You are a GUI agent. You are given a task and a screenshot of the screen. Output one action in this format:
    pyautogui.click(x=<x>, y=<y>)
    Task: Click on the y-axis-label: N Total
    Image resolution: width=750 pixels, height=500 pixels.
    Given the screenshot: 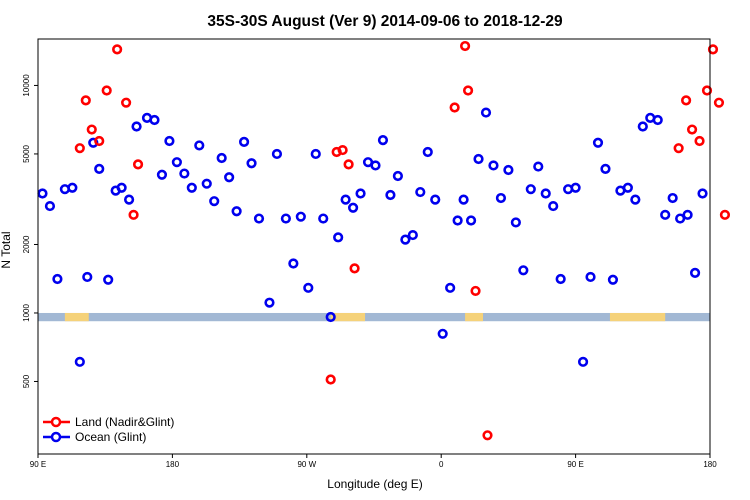 What is the action you would take?
    pyautogui.click(x=6, y=249)
    